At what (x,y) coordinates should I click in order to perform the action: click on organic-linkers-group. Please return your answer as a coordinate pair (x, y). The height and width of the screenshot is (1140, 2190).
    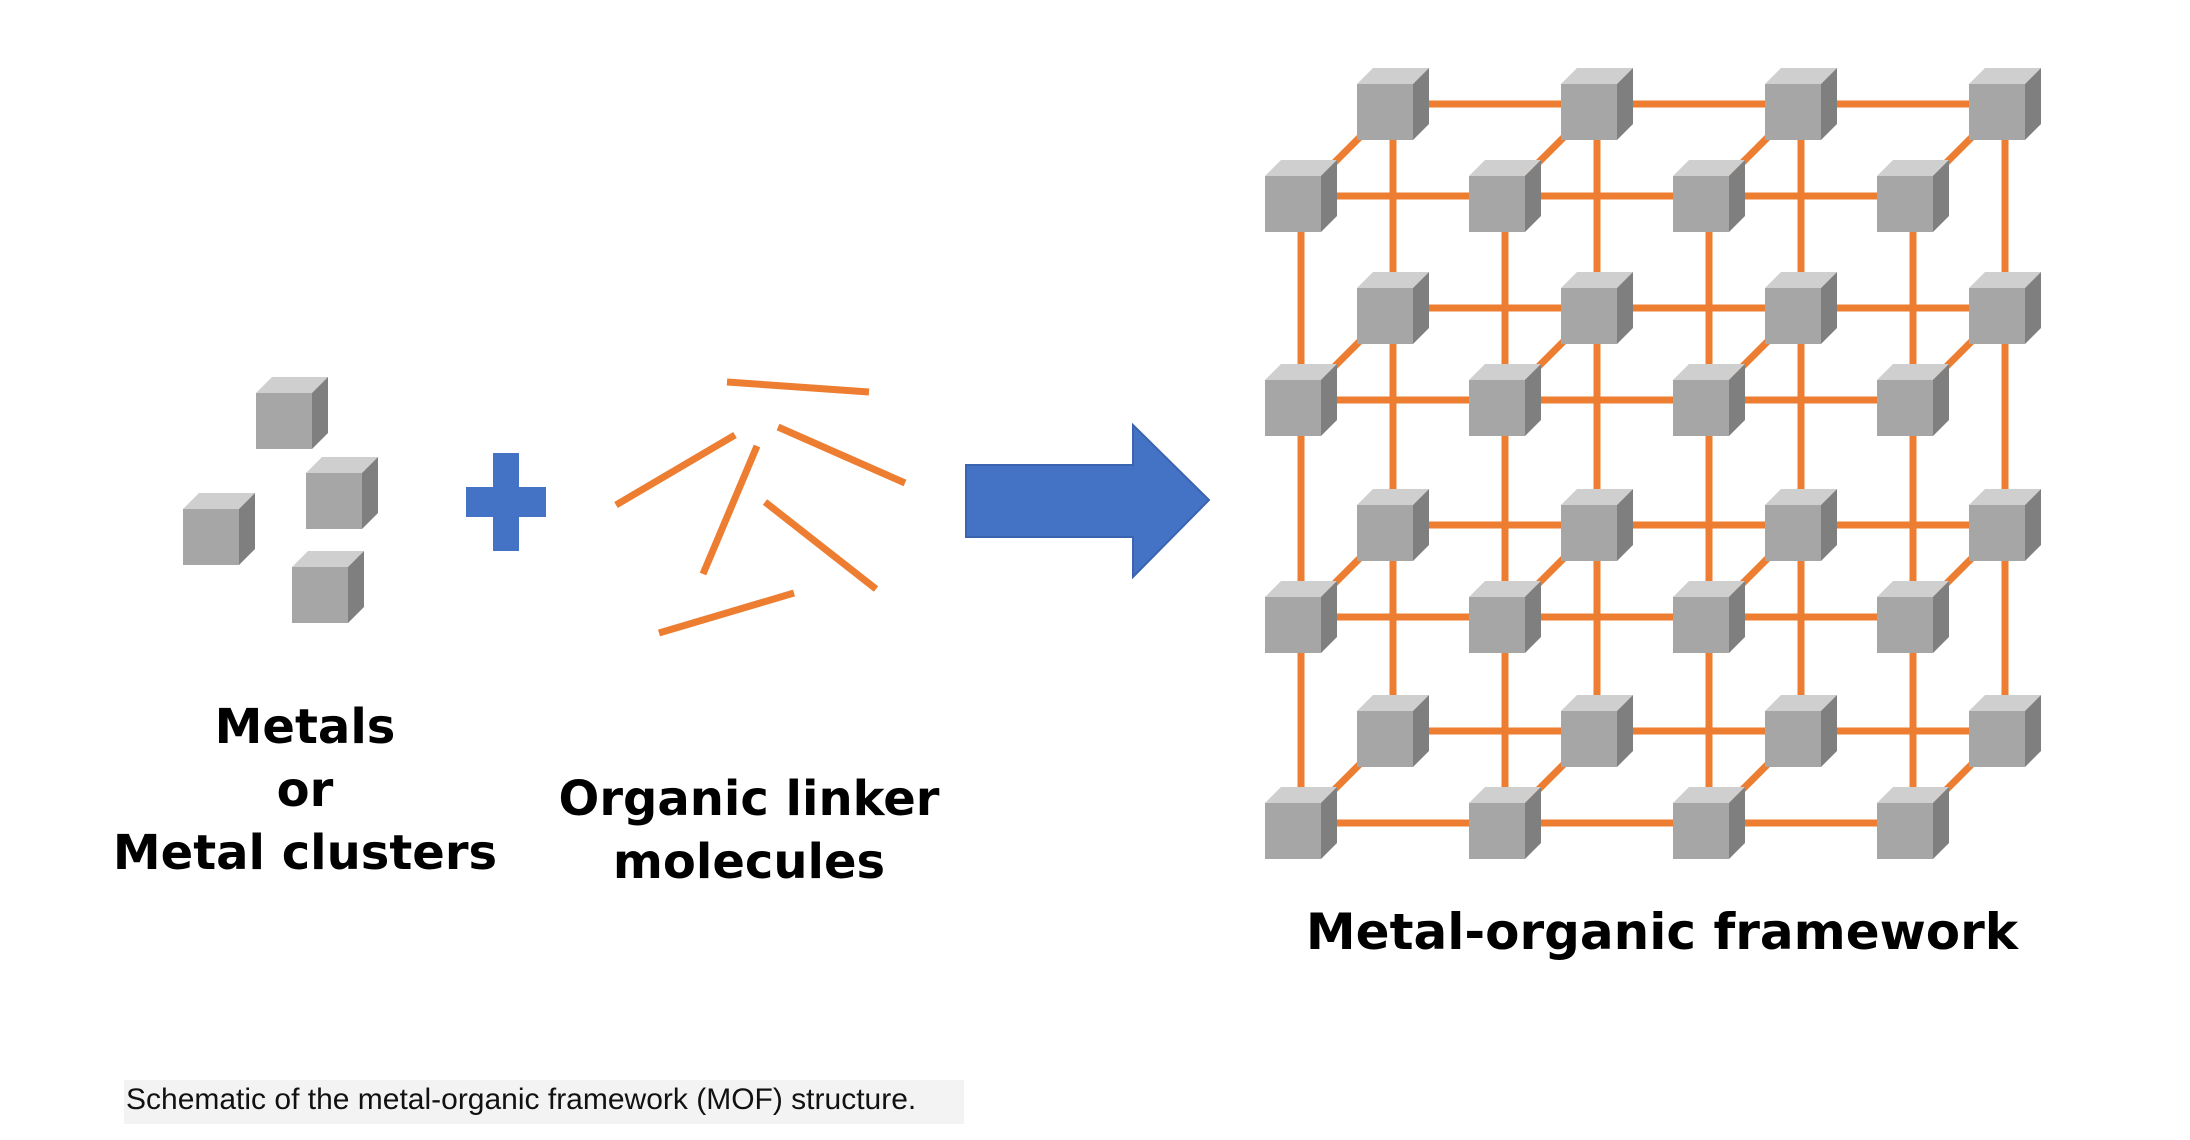
    Looking at the image, I should click on (760, 507).